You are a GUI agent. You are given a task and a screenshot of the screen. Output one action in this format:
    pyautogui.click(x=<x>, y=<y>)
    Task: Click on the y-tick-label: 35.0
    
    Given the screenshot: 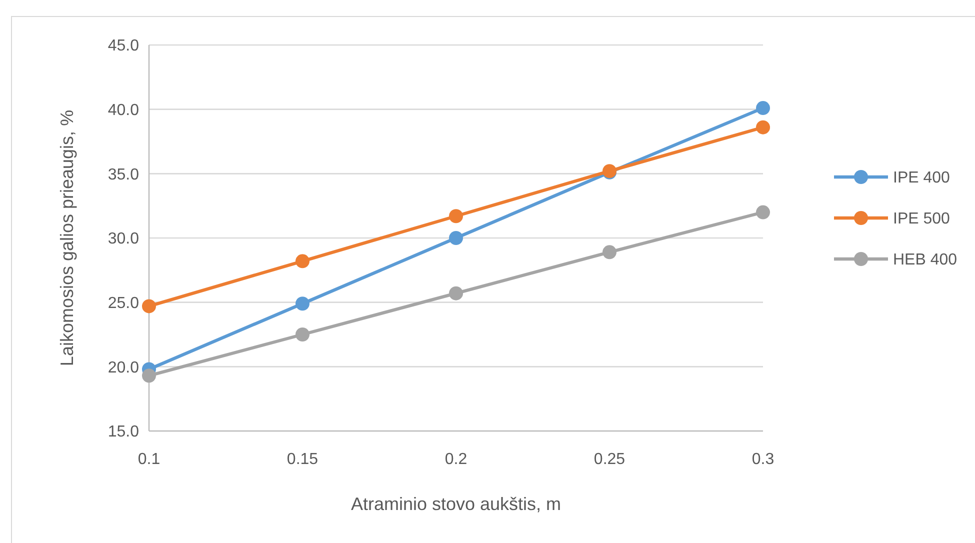 What is the action you would take?
    pyautogui.click(x=124, y=175)
    